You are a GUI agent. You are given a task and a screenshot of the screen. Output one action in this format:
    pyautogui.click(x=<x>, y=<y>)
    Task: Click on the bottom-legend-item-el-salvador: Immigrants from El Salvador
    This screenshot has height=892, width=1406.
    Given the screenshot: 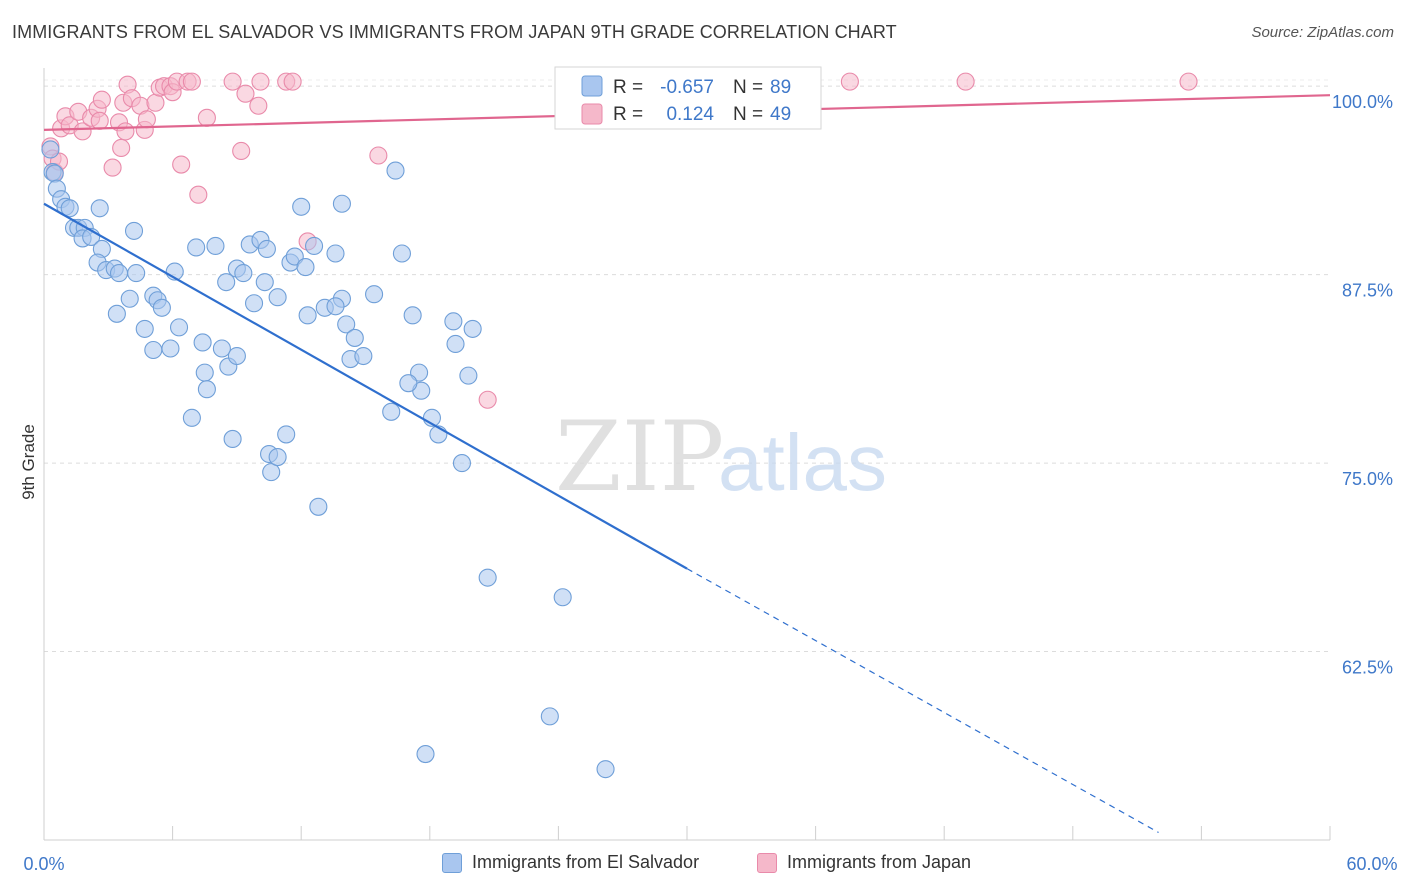 What is the action you would take?
    pyautogui.click(x=570, y=862)
    